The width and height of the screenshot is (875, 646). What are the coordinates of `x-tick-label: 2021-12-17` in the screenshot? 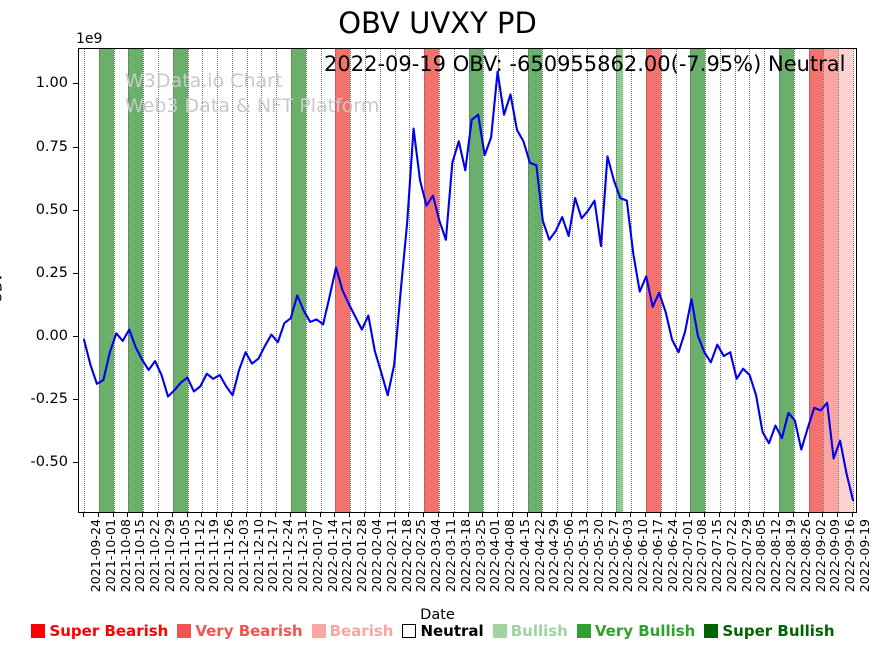 It's located at (273, 556).